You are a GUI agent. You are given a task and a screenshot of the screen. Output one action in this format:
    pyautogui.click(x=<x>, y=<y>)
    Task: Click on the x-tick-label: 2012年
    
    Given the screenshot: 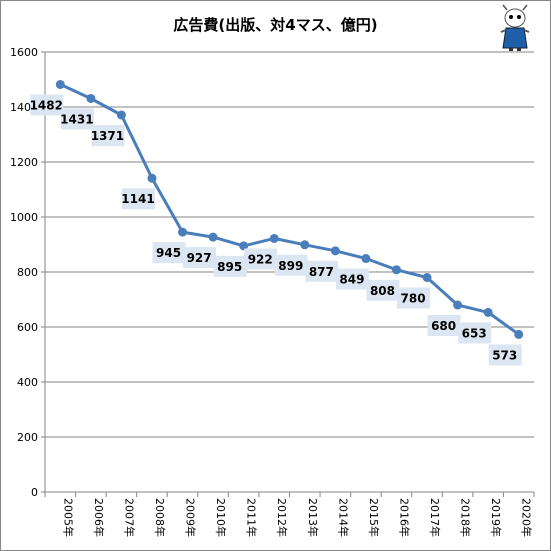 What is the action you would take?
    pyautogui.click(x=282, y=517)
    